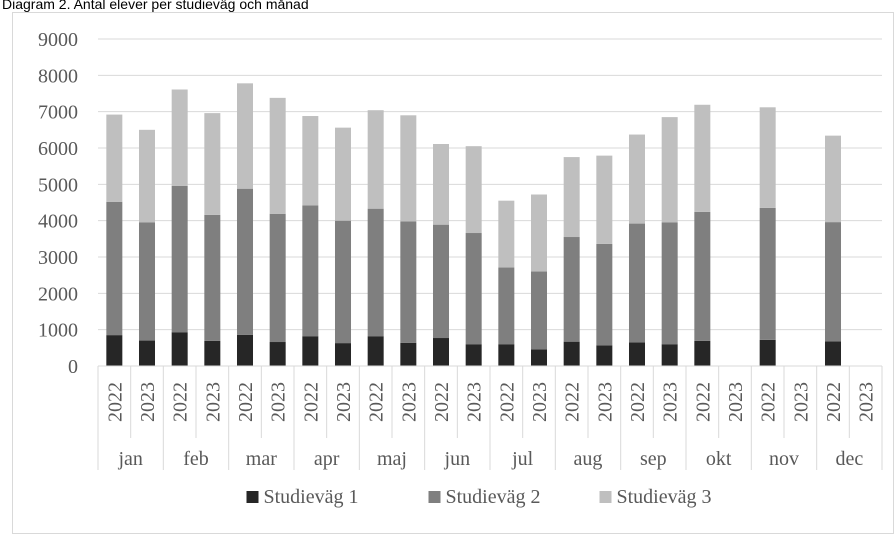 This screenshot has width=896, height=536. What do you see at coordinates (261, 459) in the screenshot?
I see `month-tick-label: mar` at bounding box center [261, 459].